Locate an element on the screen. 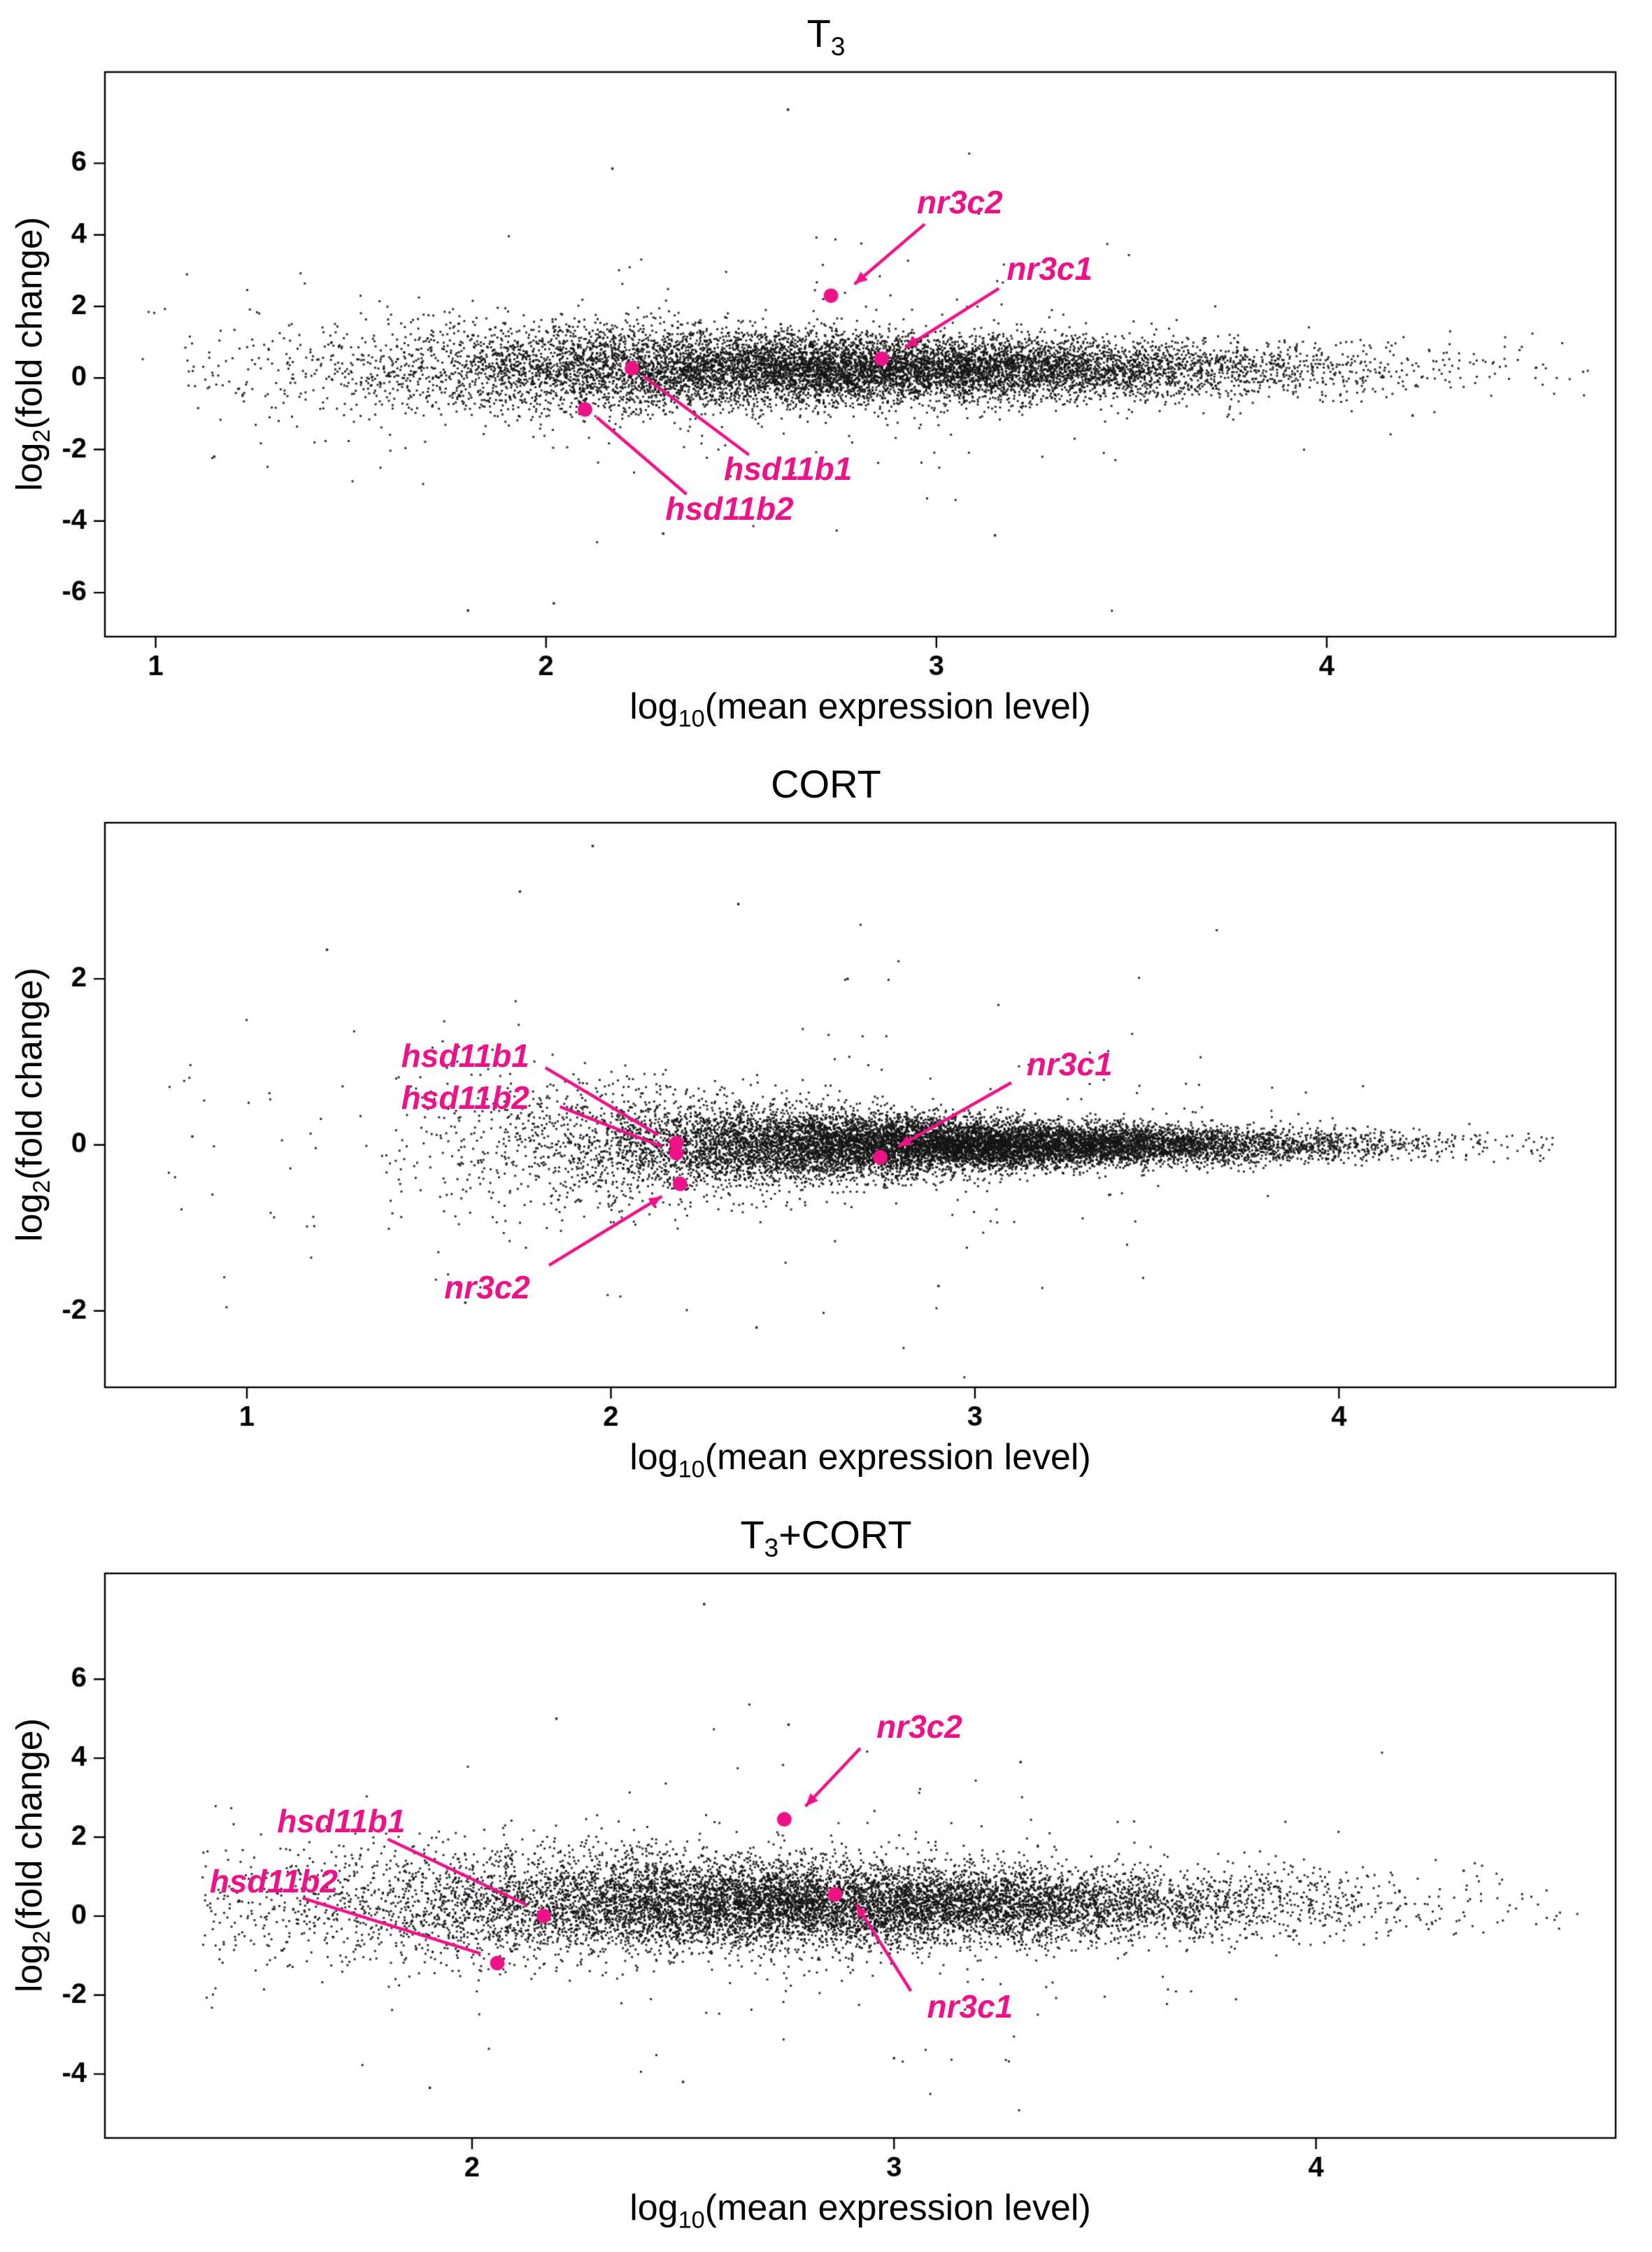 The image size is (1652, 2252). title-text: CORT is located at coordinates (826, 784).